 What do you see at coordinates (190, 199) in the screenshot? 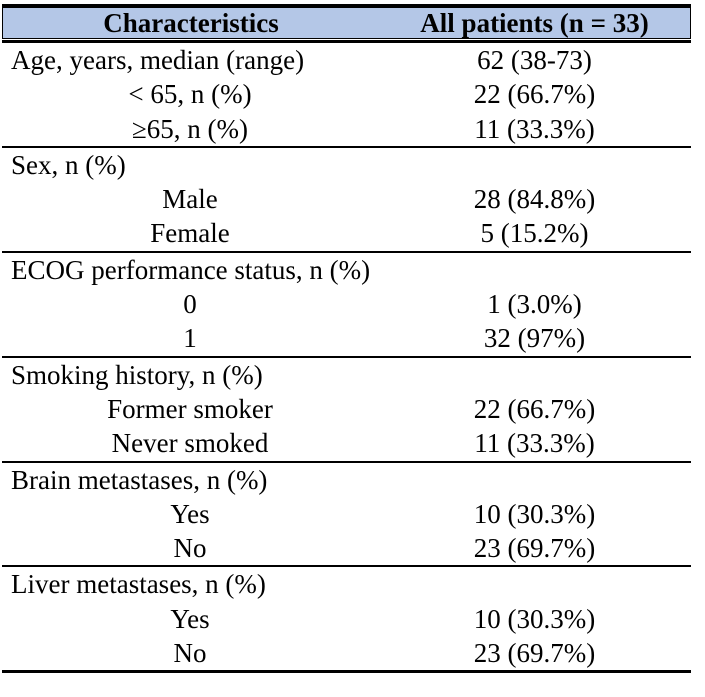
I see `row-label: Male` at bounding box center [190, 199].